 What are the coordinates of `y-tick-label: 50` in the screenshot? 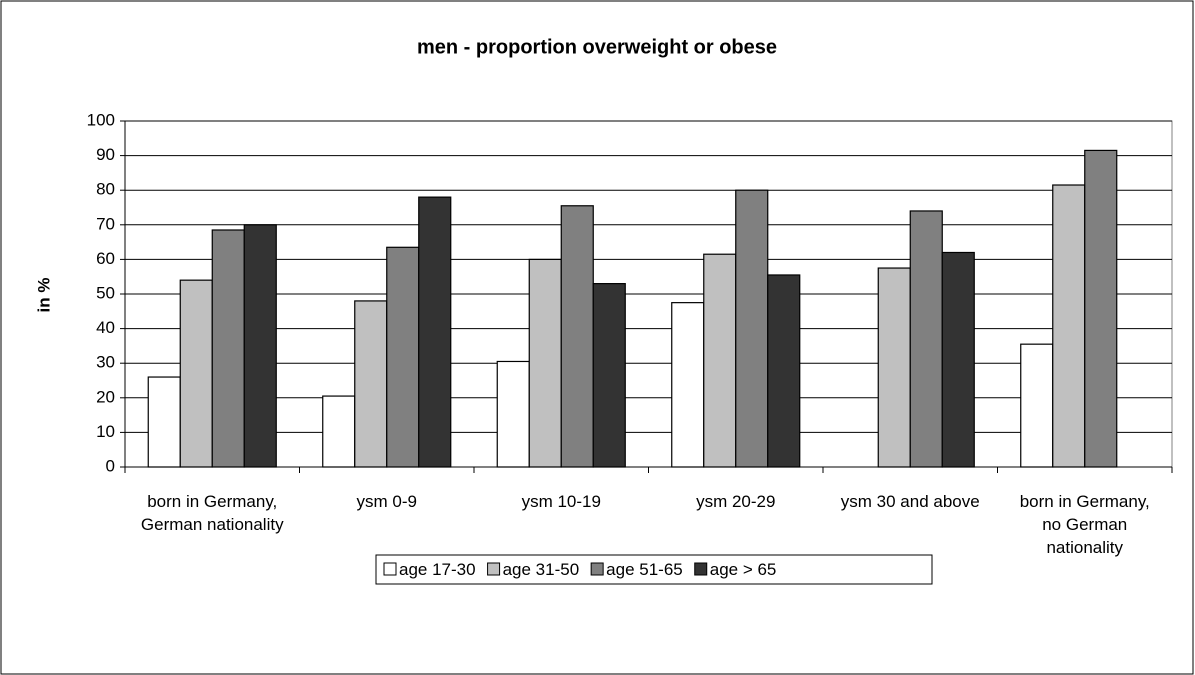 It's located at (105, 292).